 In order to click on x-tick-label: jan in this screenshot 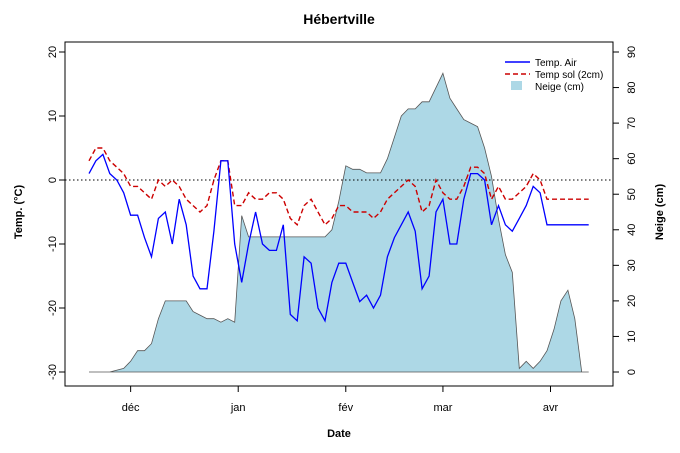, I will do `click(238, 408)`.